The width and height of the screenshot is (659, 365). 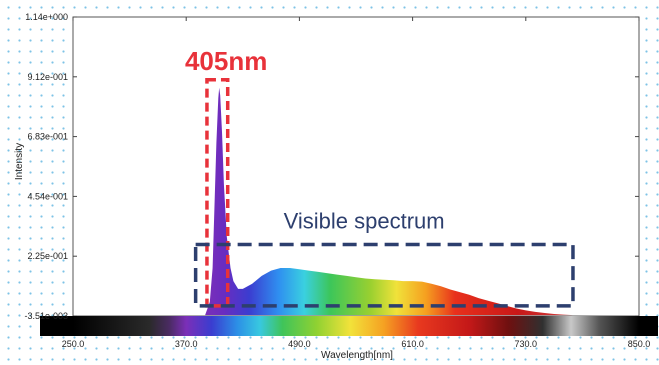 I want to click on peak-405nm-label: 405nm, so click(x=226, y=61).